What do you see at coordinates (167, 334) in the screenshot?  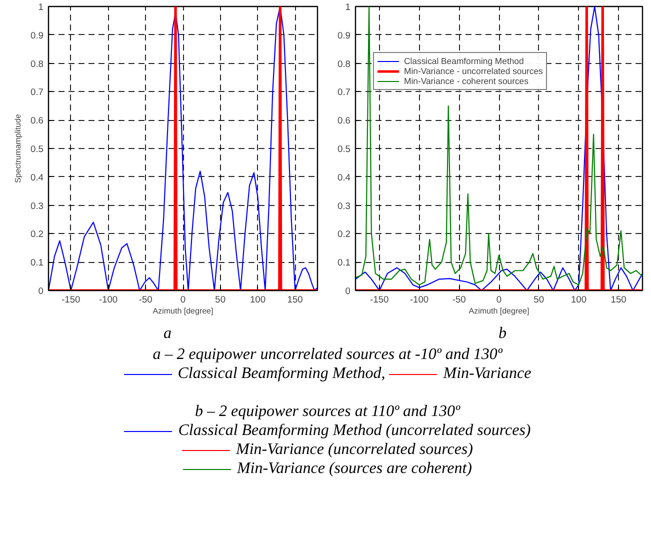 I see `text: a` at bounding box center [167, 334].